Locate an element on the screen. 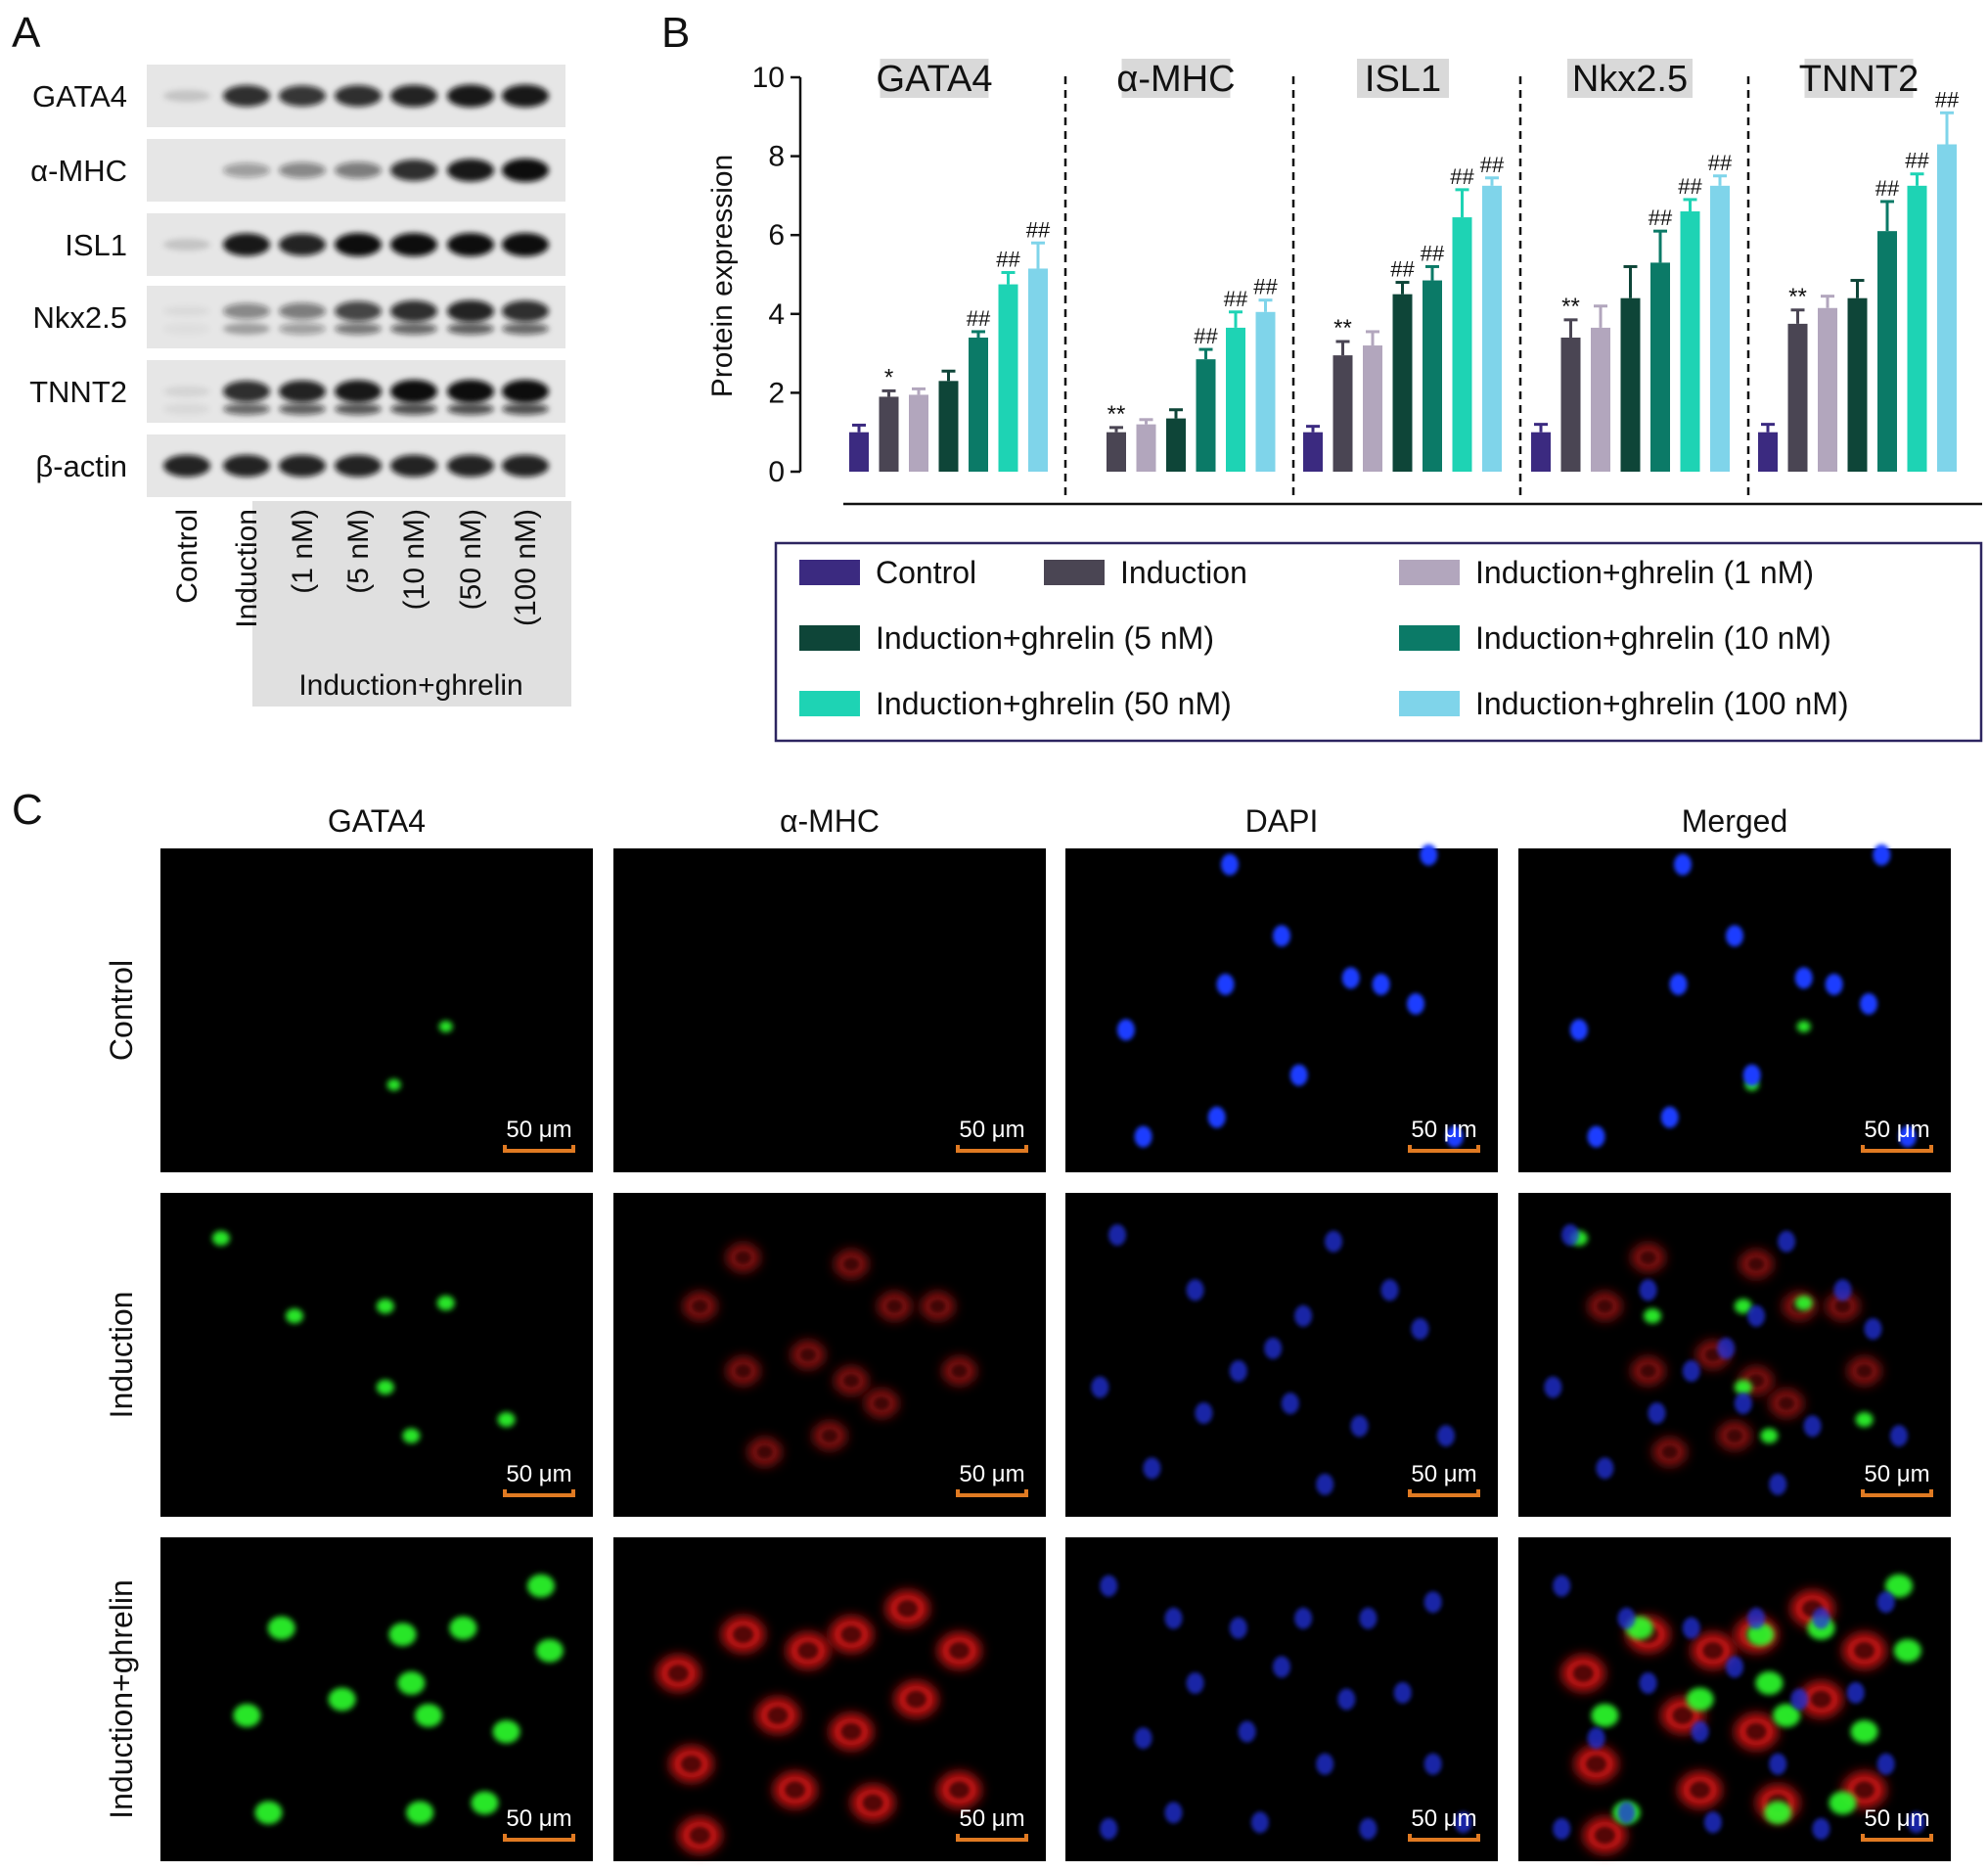 This screenshot has width=1988, height=1872. micrograph-2-3: 50 μm is located at coordinates (1735, 1699).